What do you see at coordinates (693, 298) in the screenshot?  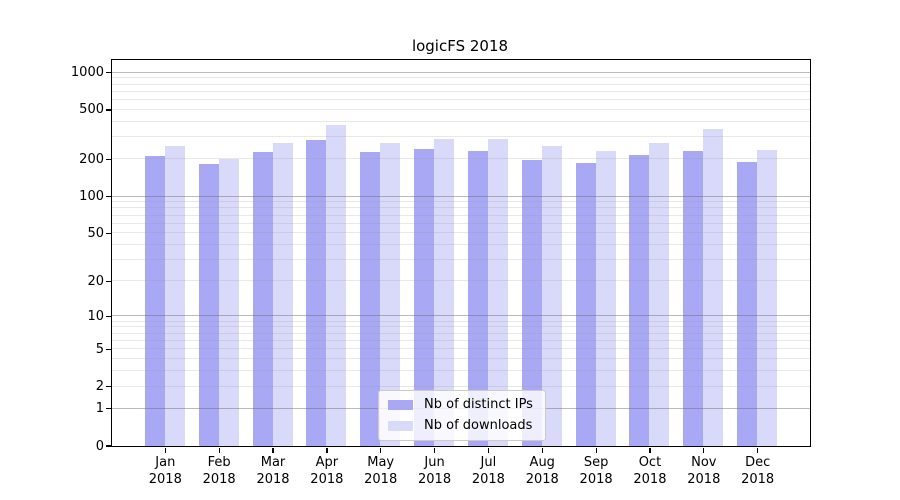 I see `bar-ips-nov` at bounding box center [693, 298].